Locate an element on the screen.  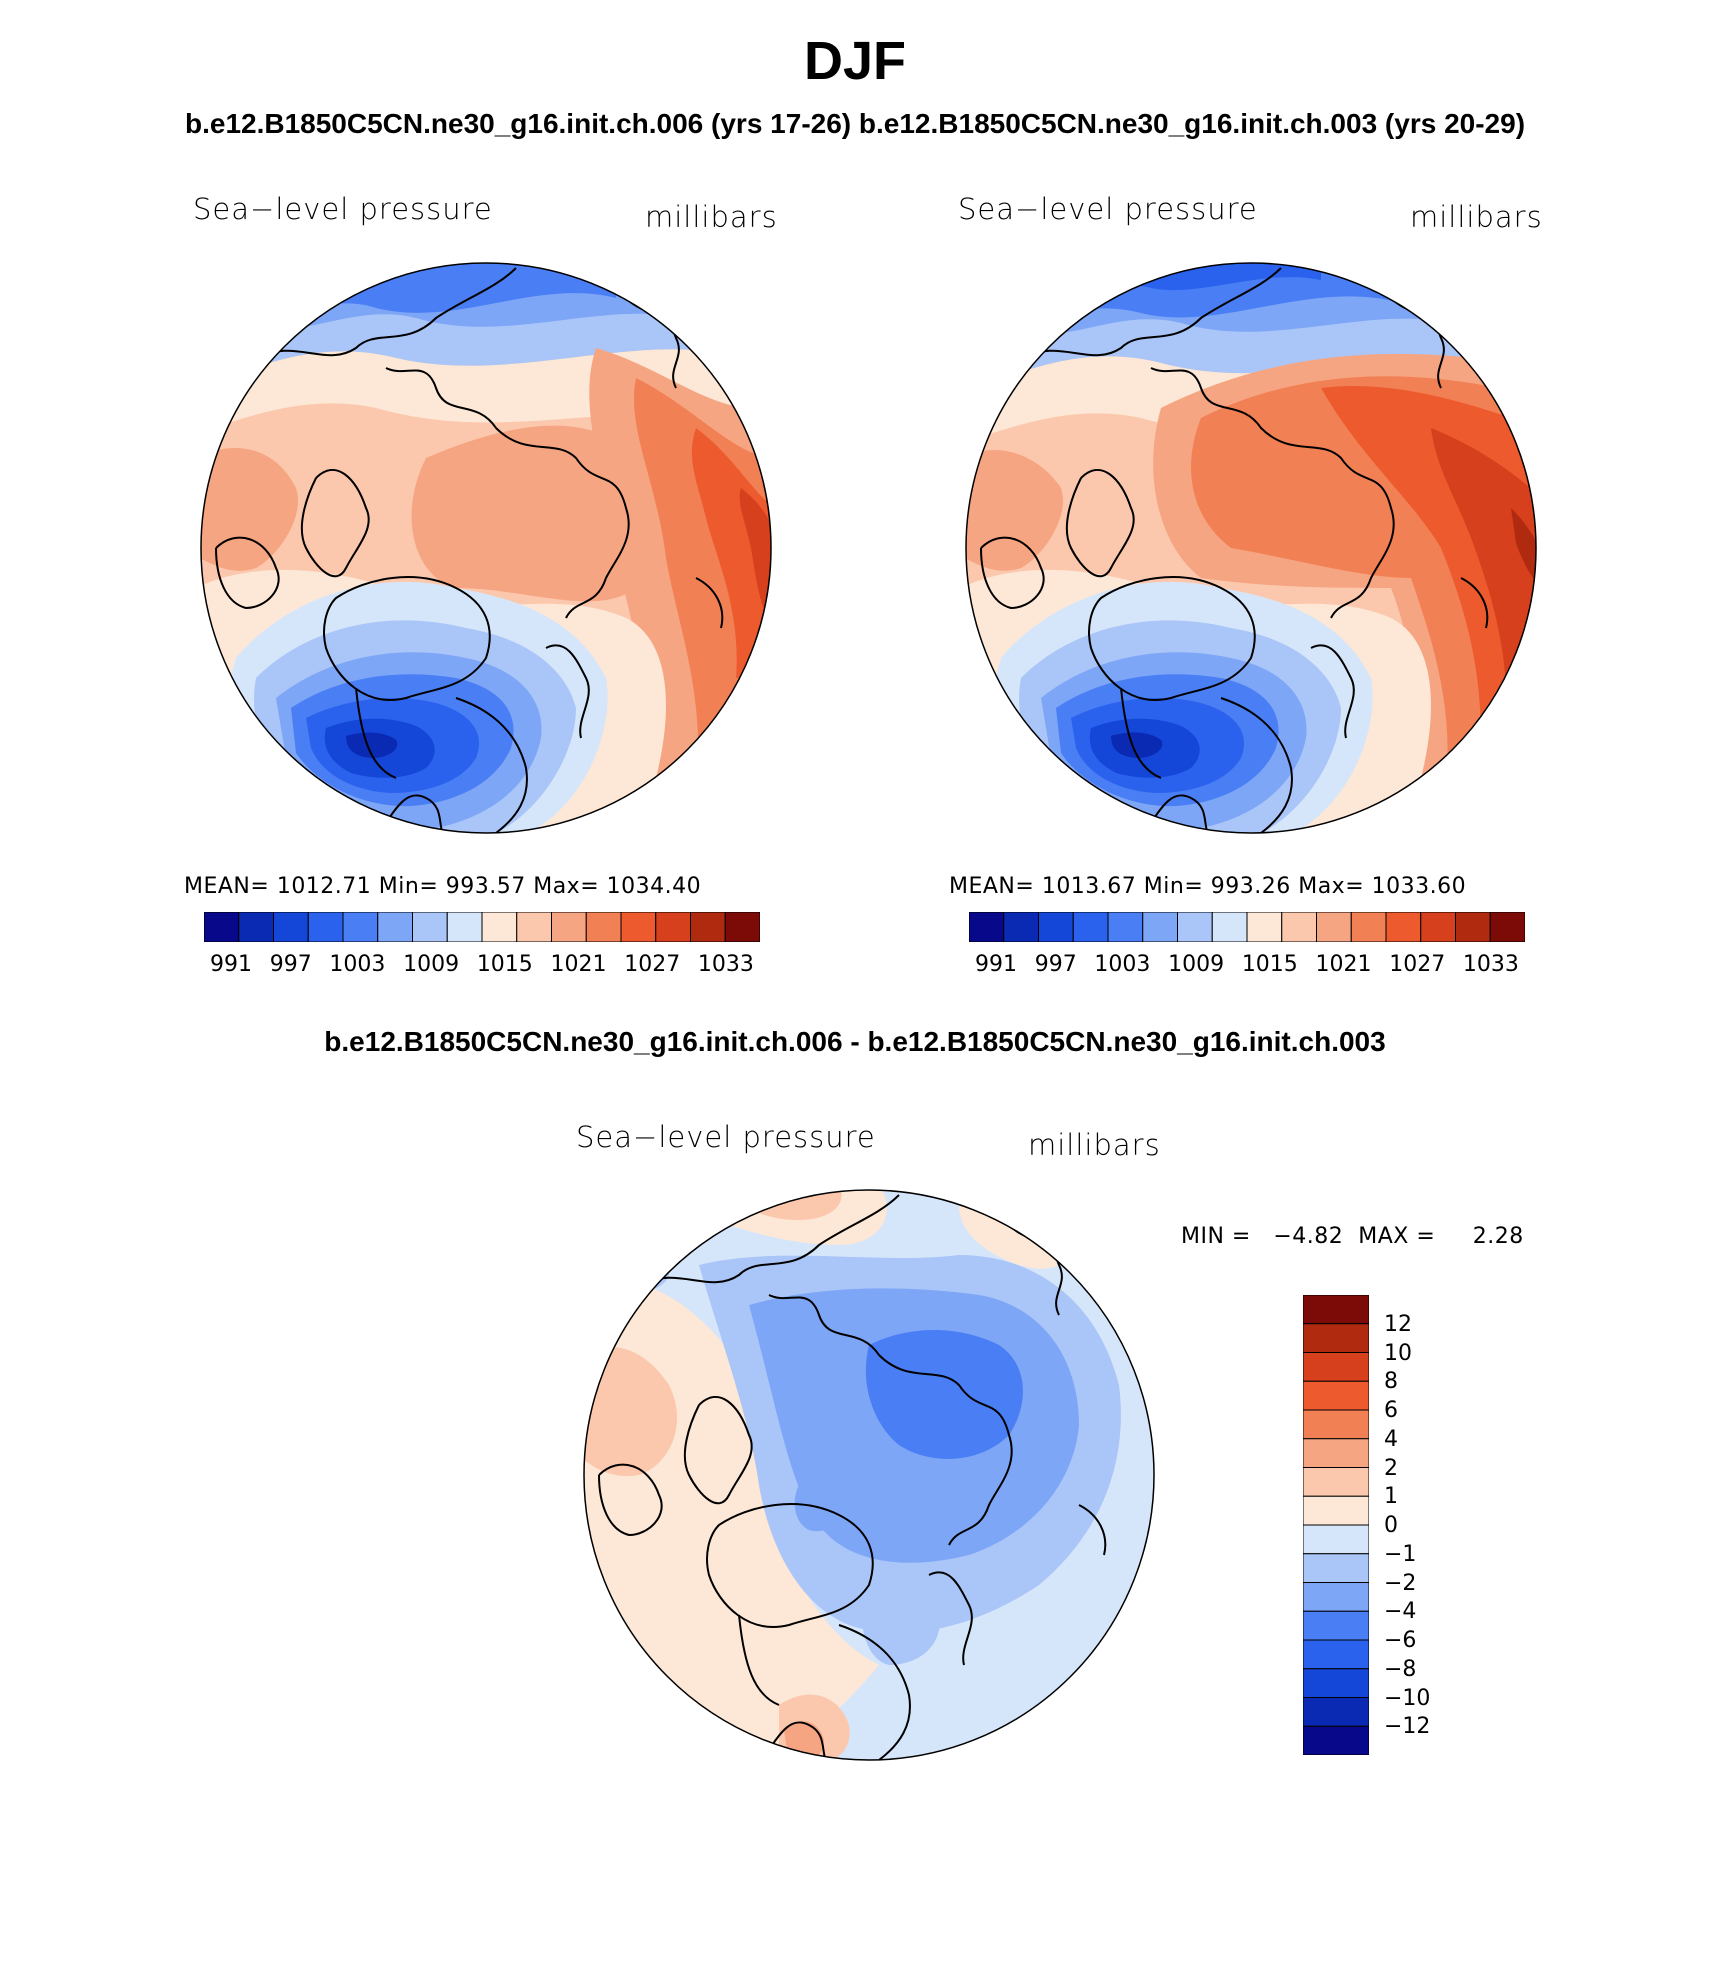
panel-2-colorbar-ticks: 991 997 1003 1009 1015 1021 1027 1033 is located at coordinates (1247, 964).